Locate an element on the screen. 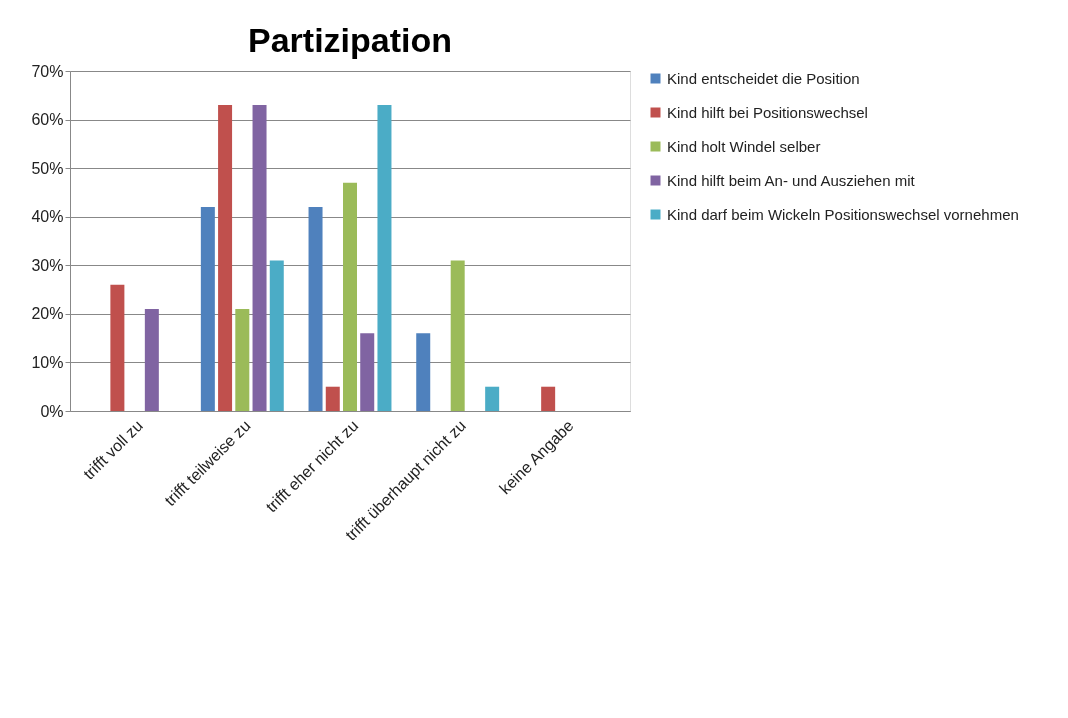 The image size is (1068, 718). legend-label: Kind darf beim Wickeln Positionswechsel vornehmen is located at coordinates (843, 214).